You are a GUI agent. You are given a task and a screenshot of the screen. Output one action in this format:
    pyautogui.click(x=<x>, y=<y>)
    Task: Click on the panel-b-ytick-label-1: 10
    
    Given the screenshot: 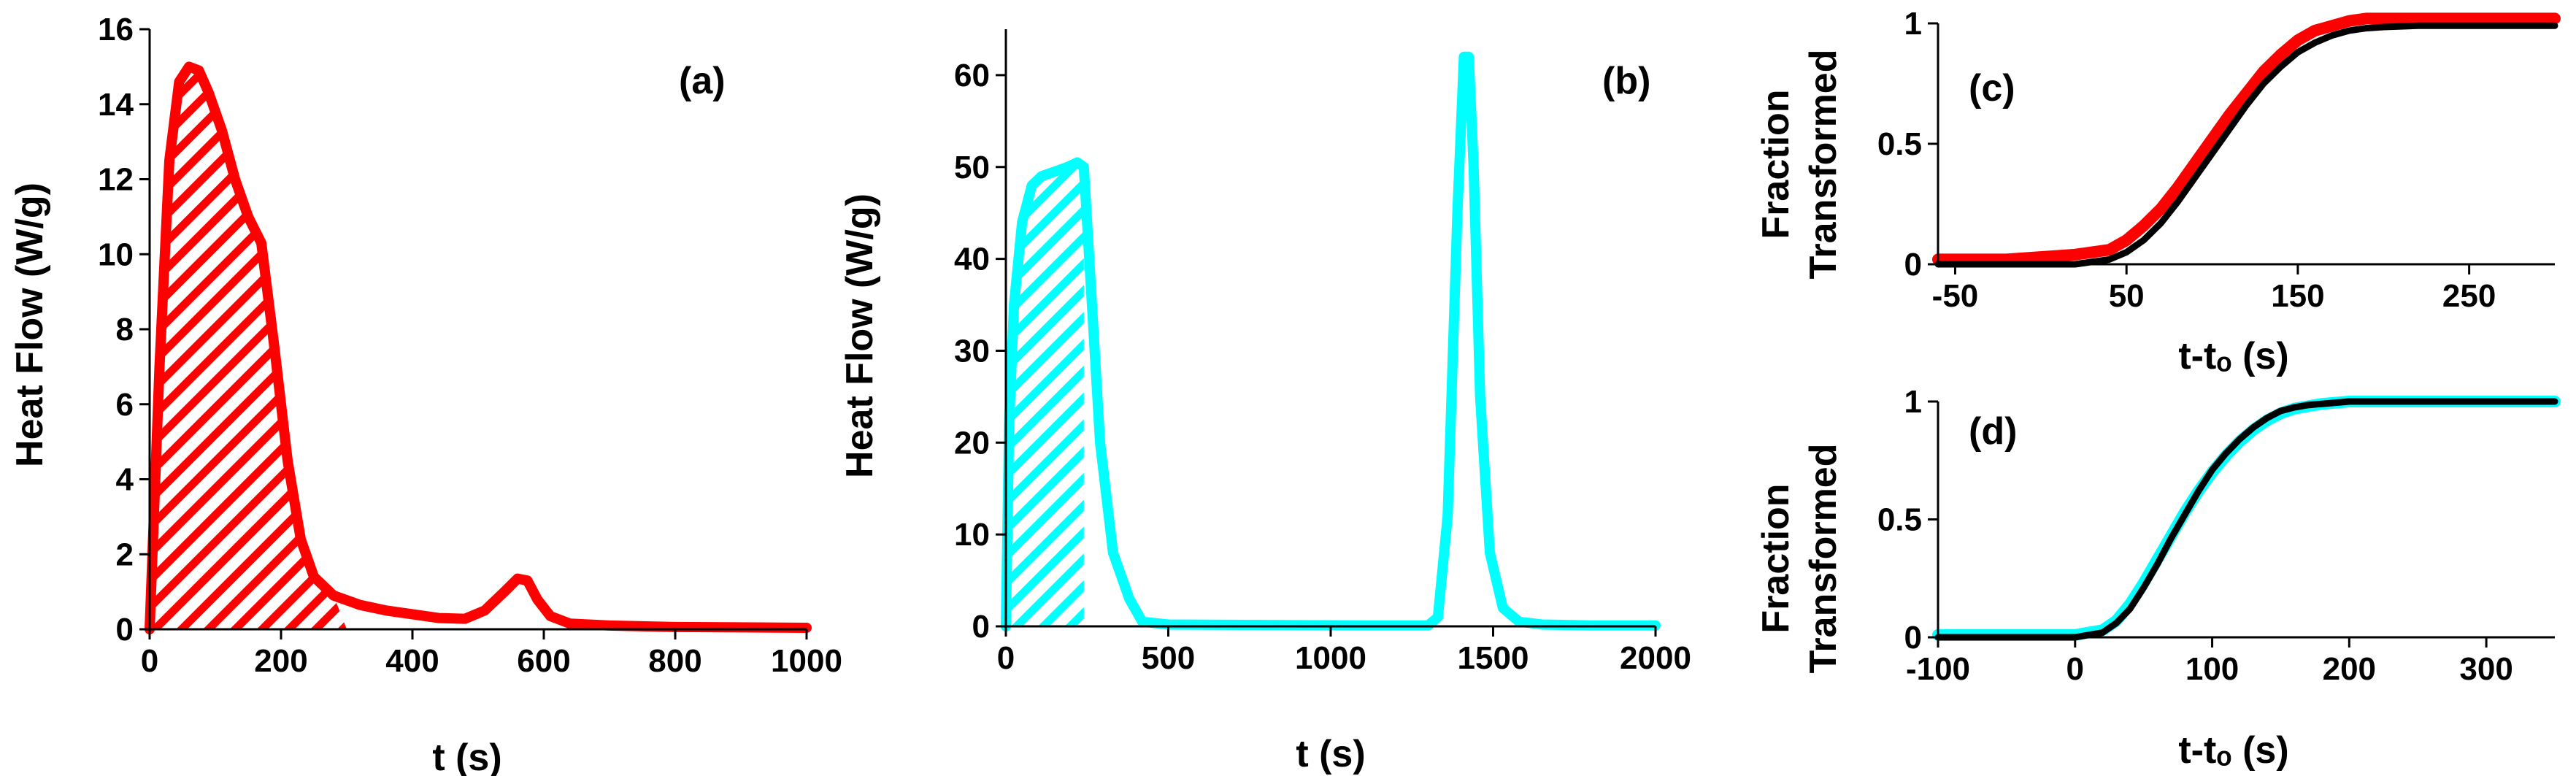 What is the action you would take?
    pyautogui.click(x=972, y=535)
    